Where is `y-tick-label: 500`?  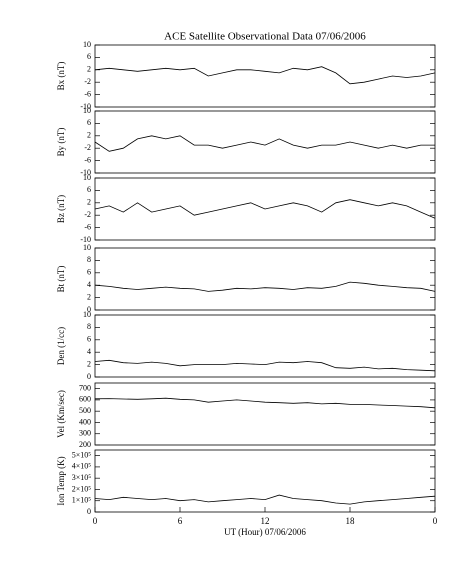
y-tick-label: 500 is located at coordinates (85, 410).